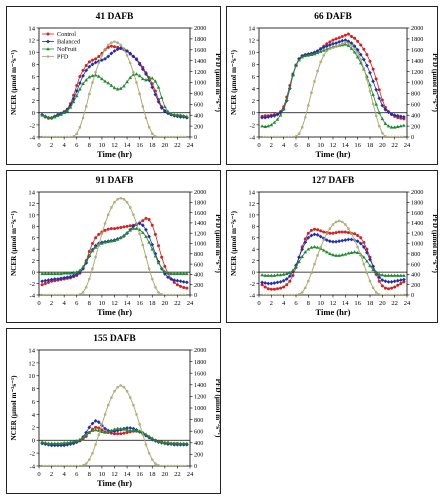 Image resolution: width=442 pixels, height=500 pixels. Describe the element at coordinates (254, 65) in the screenshot. I see `y-tick-label: 8` at that location.